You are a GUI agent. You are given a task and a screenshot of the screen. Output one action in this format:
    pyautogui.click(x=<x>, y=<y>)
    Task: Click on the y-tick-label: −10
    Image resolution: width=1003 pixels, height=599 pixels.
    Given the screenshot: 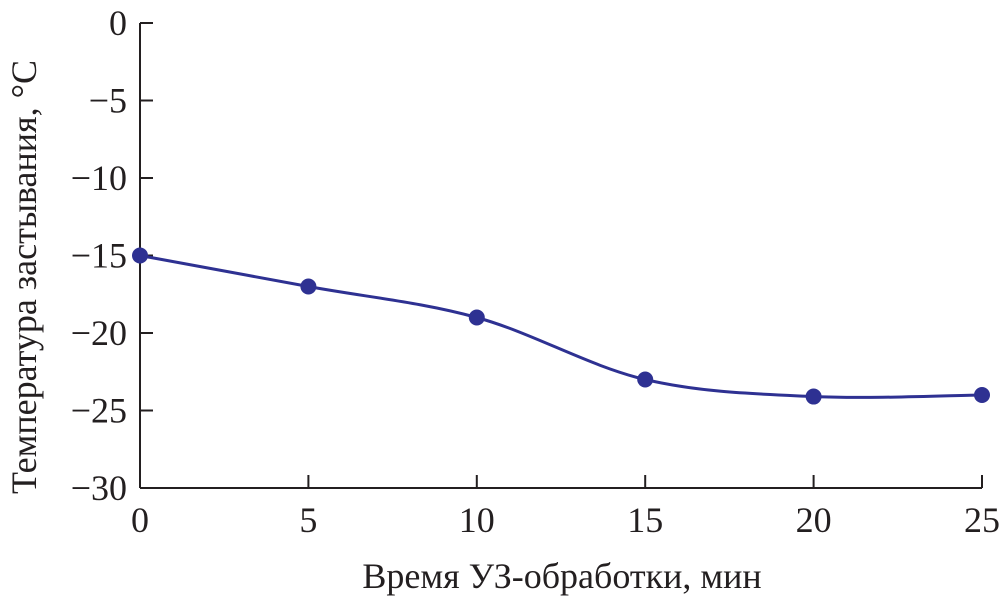 What is the action you would take?
    pyautogui.click(x=99, y=178)
    